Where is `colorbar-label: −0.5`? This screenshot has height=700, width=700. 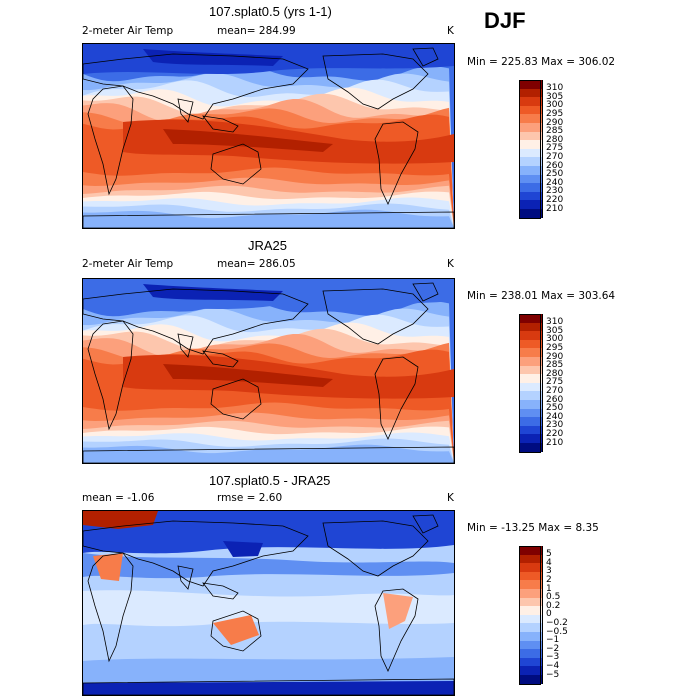
colorbar-label: −0.5 is located at coordinates (557, 631).